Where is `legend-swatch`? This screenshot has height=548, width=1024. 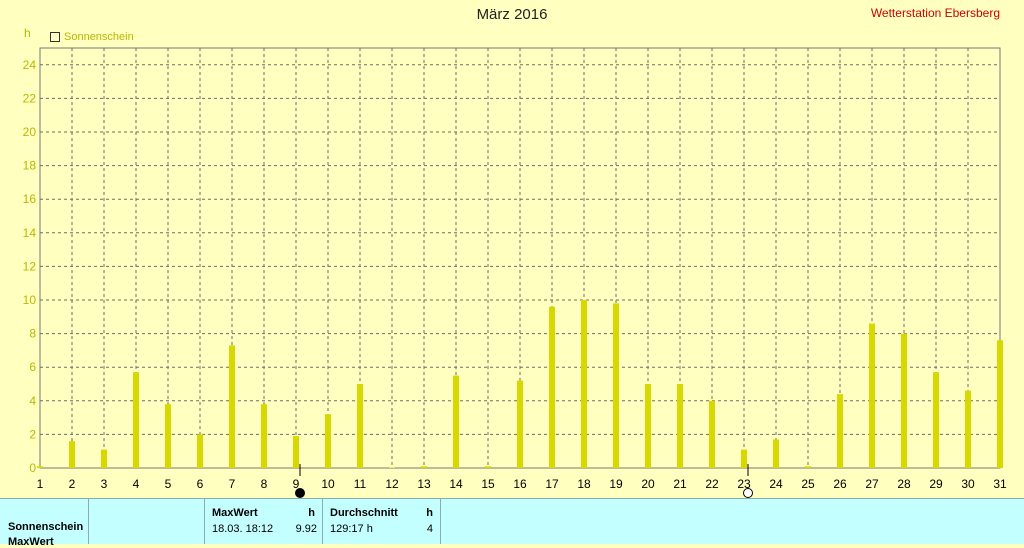
legend-swatch is located at coordinates (55, 37).